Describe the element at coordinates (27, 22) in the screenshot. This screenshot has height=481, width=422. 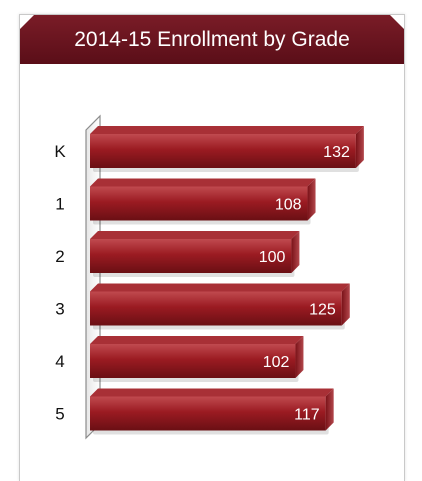
I see `header-corner-left` at that location.